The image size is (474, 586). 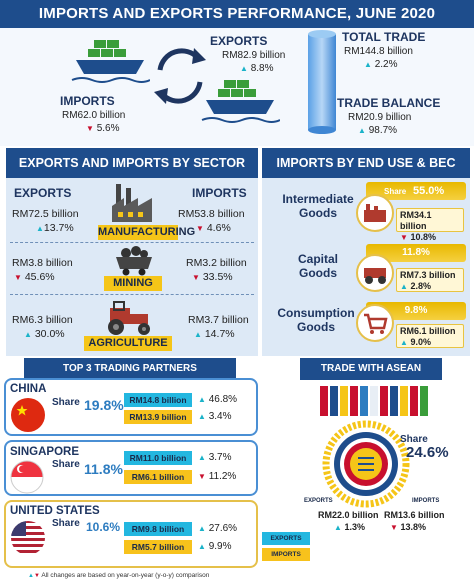 What do you see at coordinates (366, 464) in the screenshot?
I see `asean-donut` at bounding box center [366, 464].